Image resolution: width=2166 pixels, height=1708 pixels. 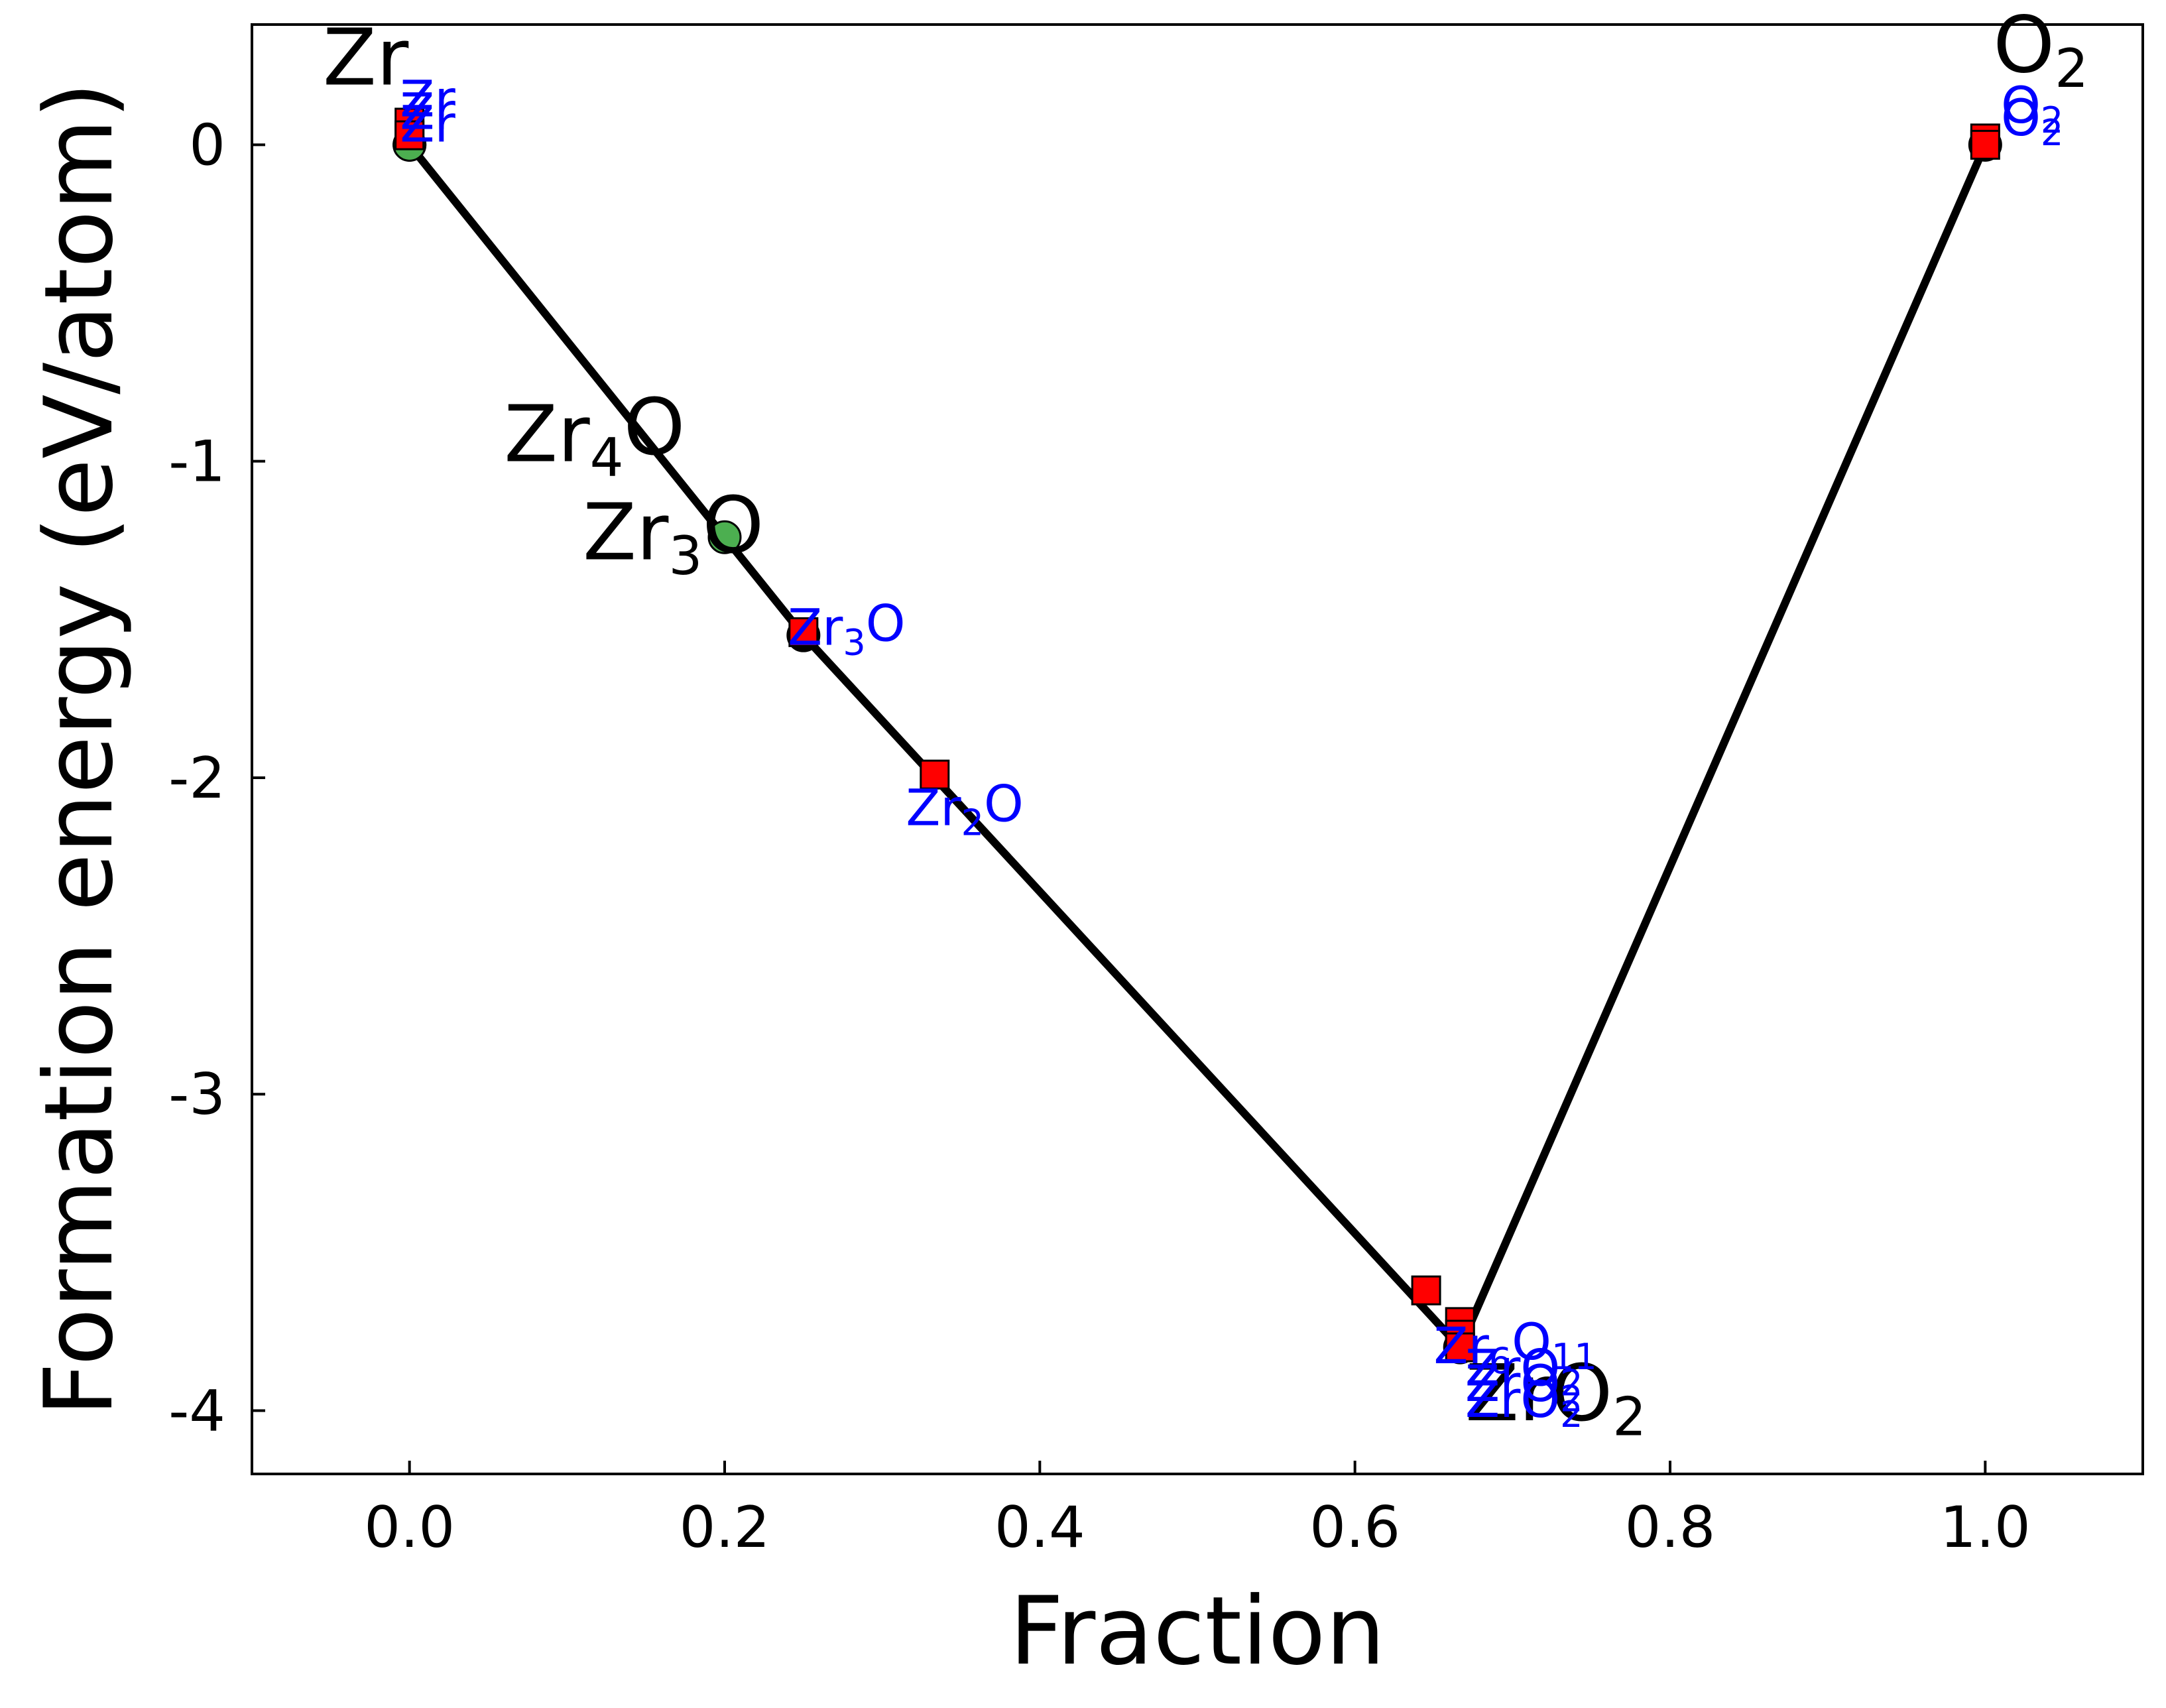 What do you see at coordinates (847, 628) in the screenshot?
I see `entry-label: Zr3O` at bounding box center [847, 628].